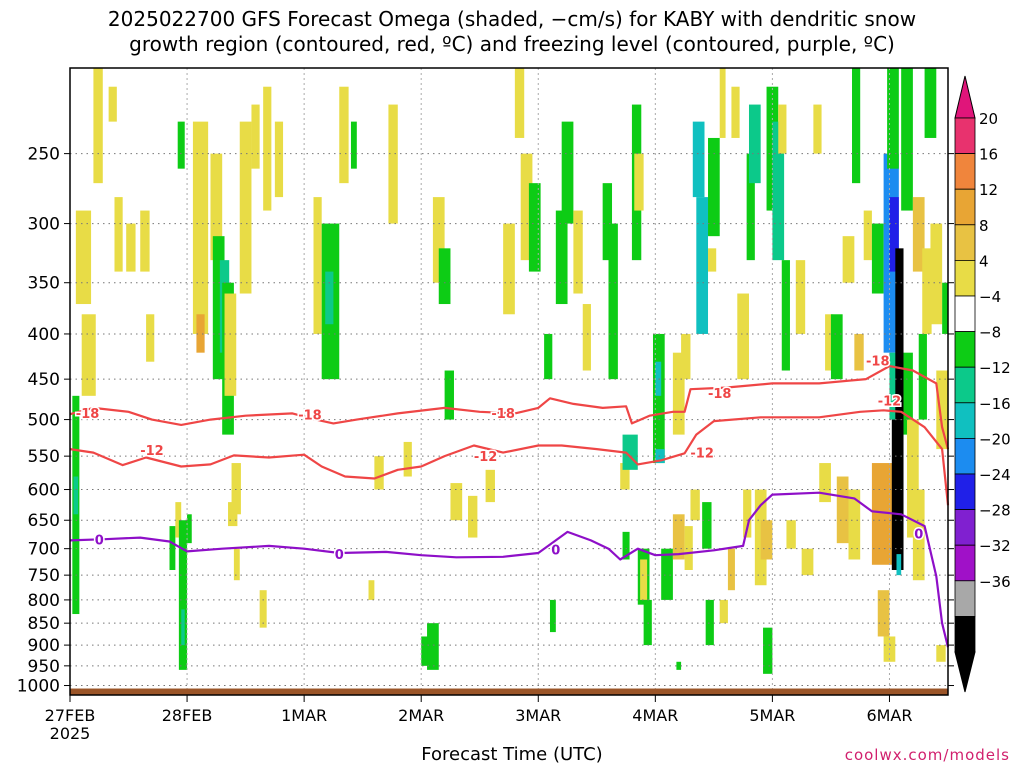 The width and height of the screenshot is (1024, 768). What do you see at coordinates (772, 715) in the screenshot?
I see `x-tick-label: 5MAR` at bounding box center [772, 715].